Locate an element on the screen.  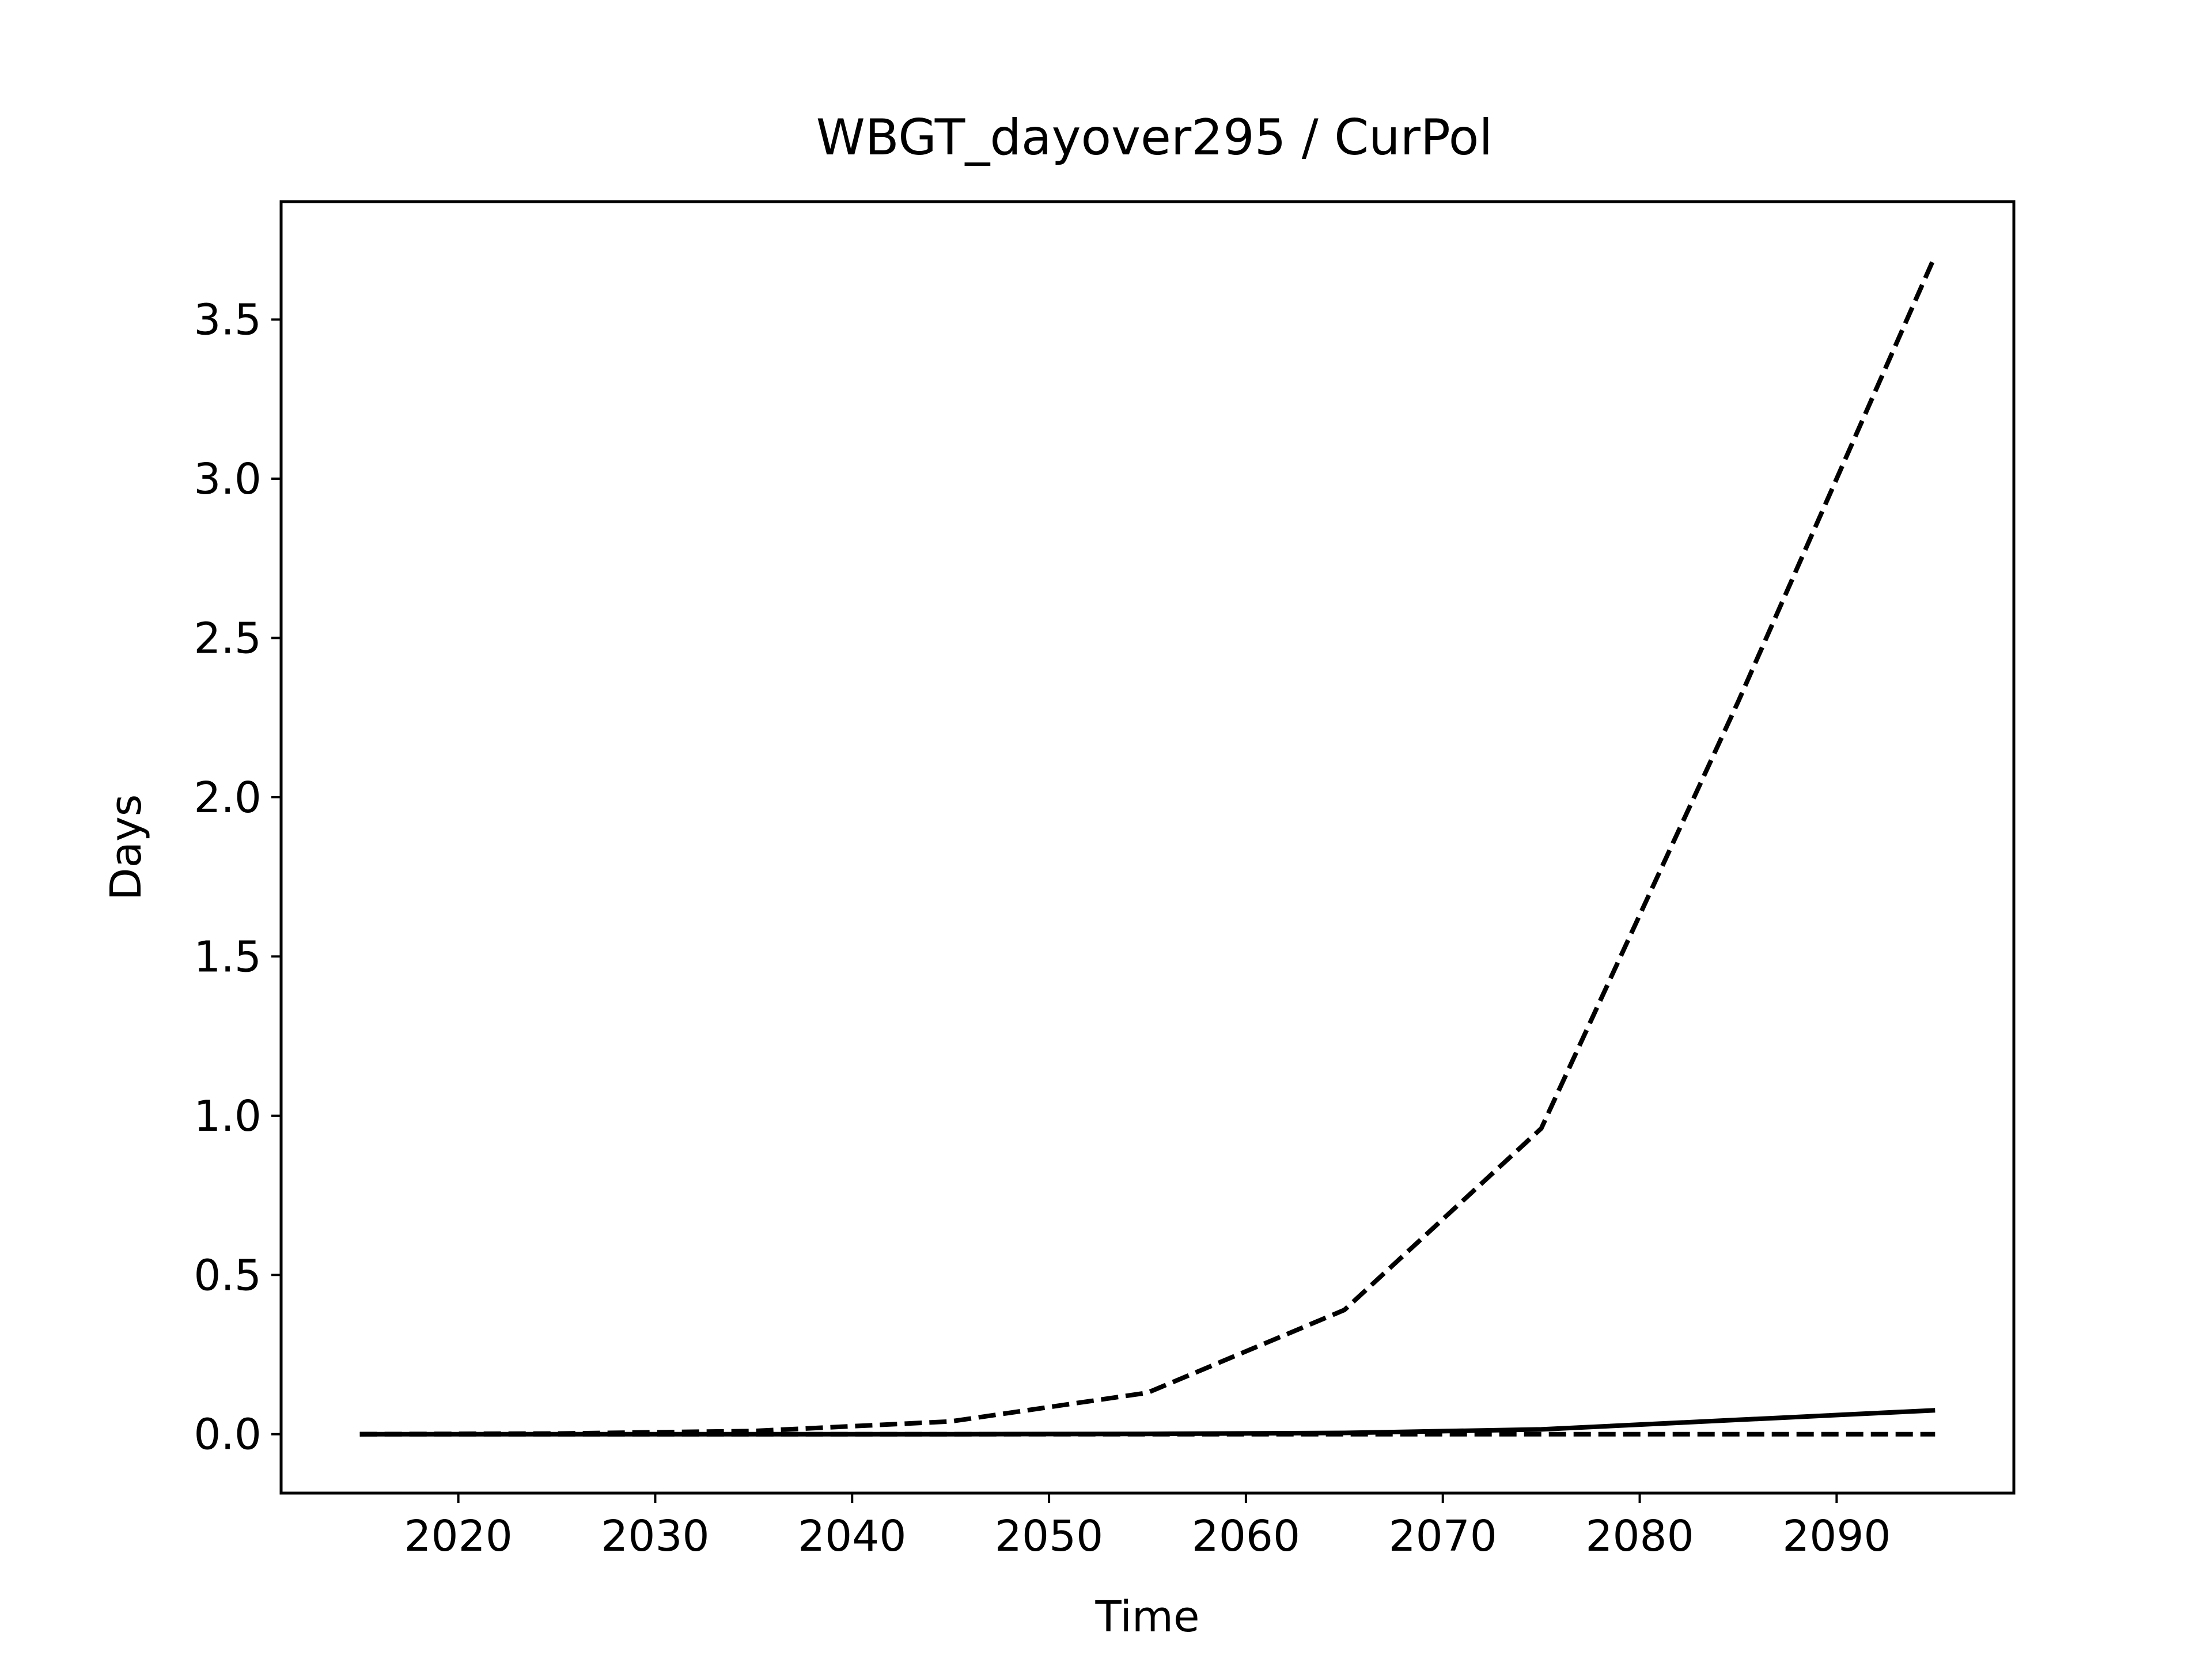
y-tick-label: 3.0 is located at coordinates (228, 479).